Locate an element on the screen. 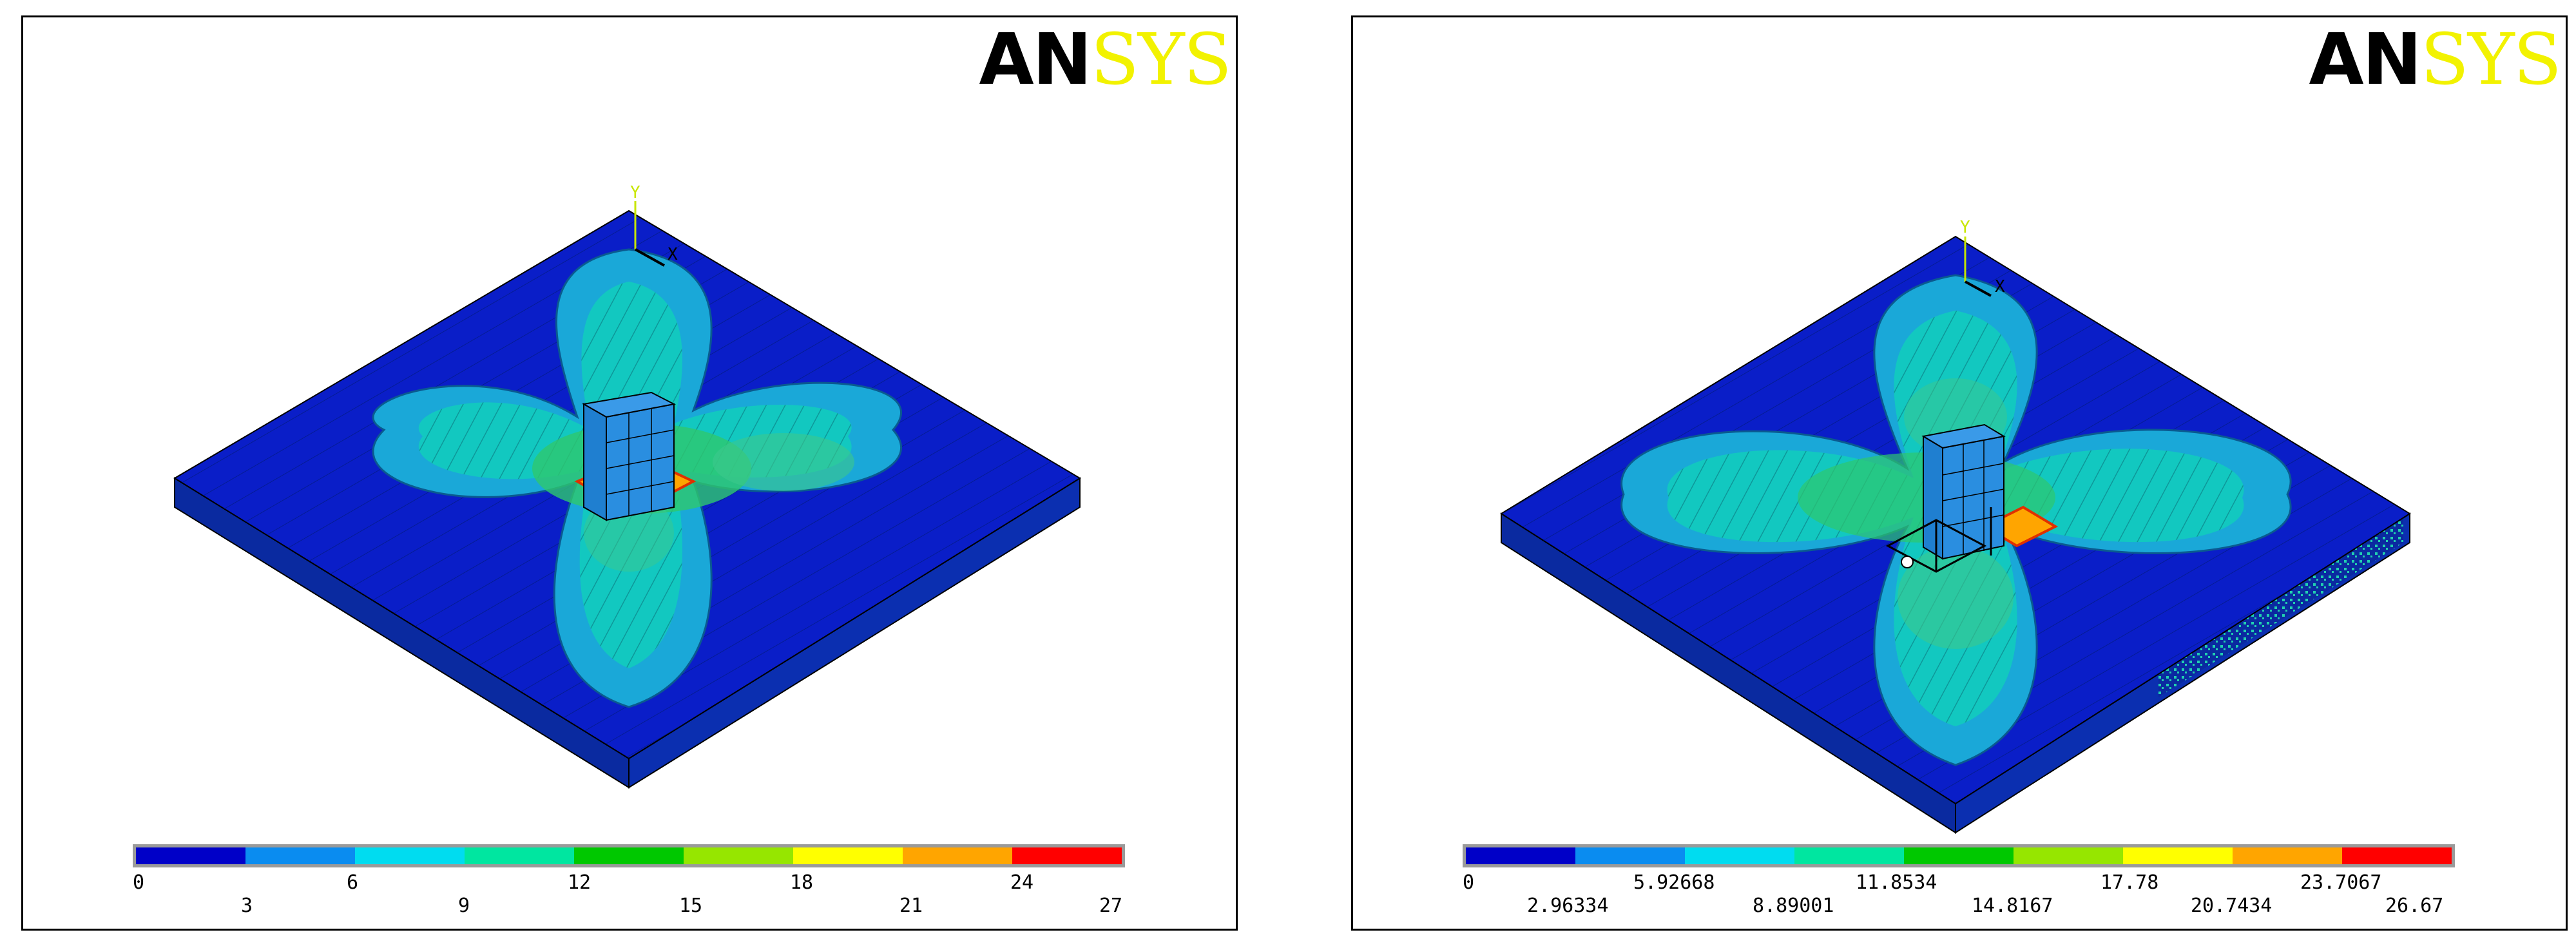 Image resolution: width=2576 pixels, height=948 pixels. legend-tick: 15 is located at coordinates (691, 906).